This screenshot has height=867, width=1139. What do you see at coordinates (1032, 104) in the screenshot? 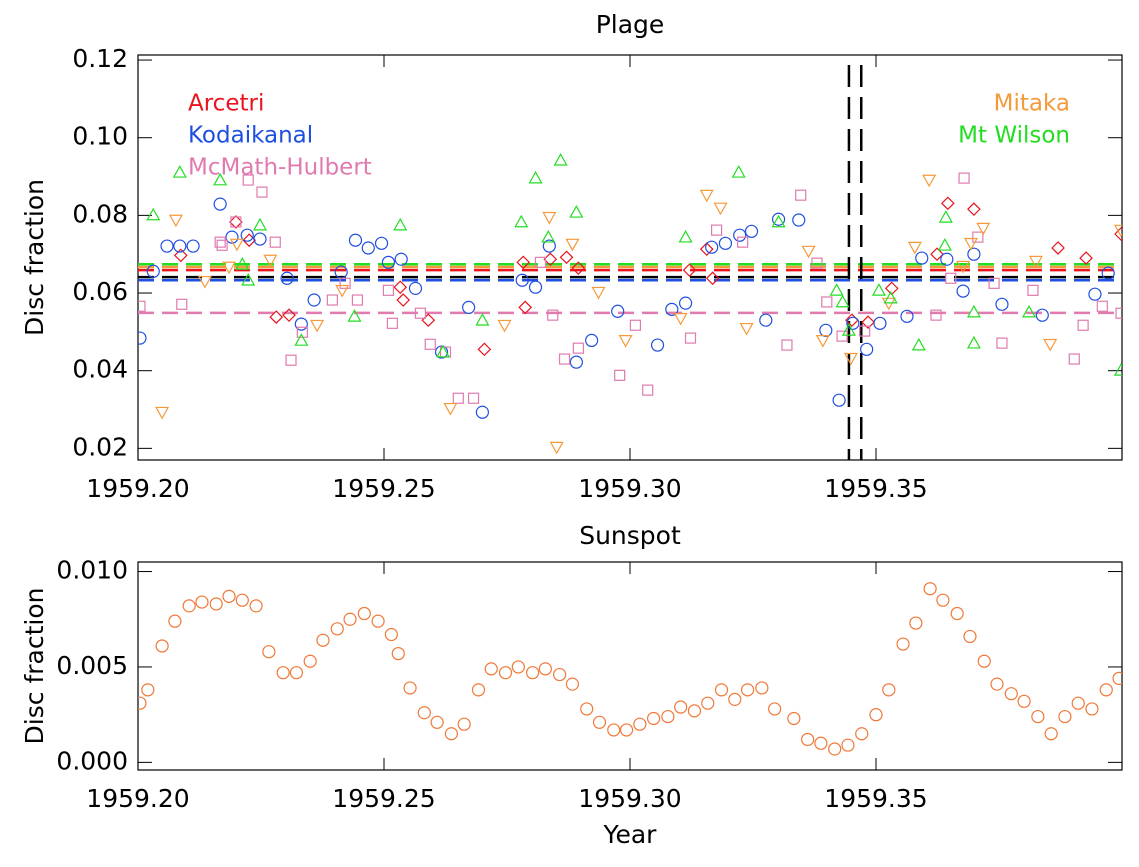
I see `legend-entry: Mitaka` at bounding box center [1032, 104].